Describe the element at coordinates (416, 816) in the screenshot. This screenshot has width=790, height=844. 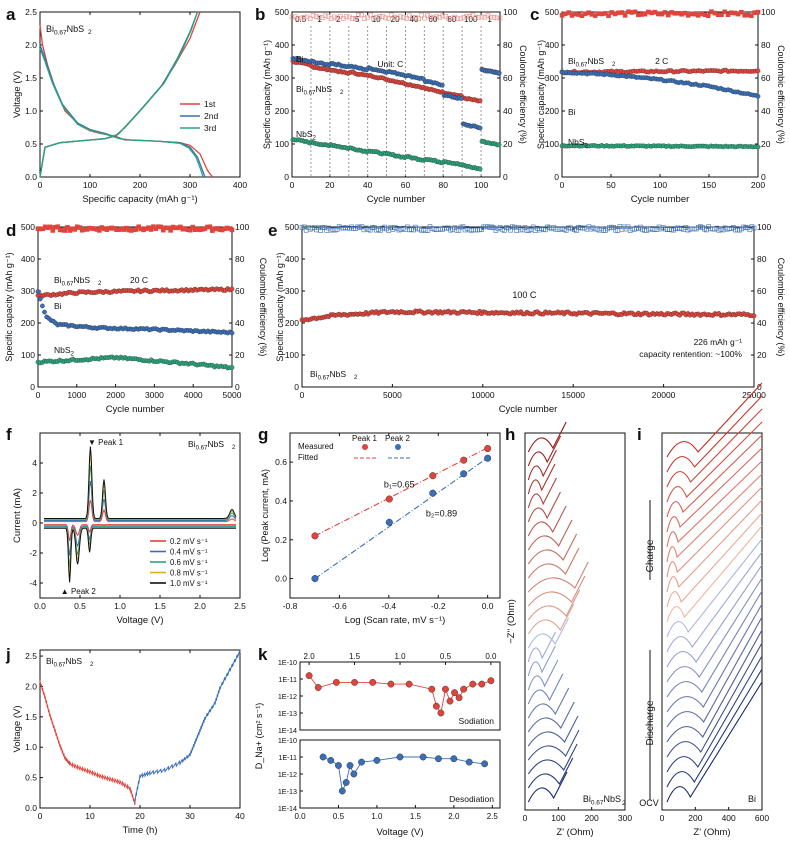
I see `x-tick-label: 1.5` at that location.